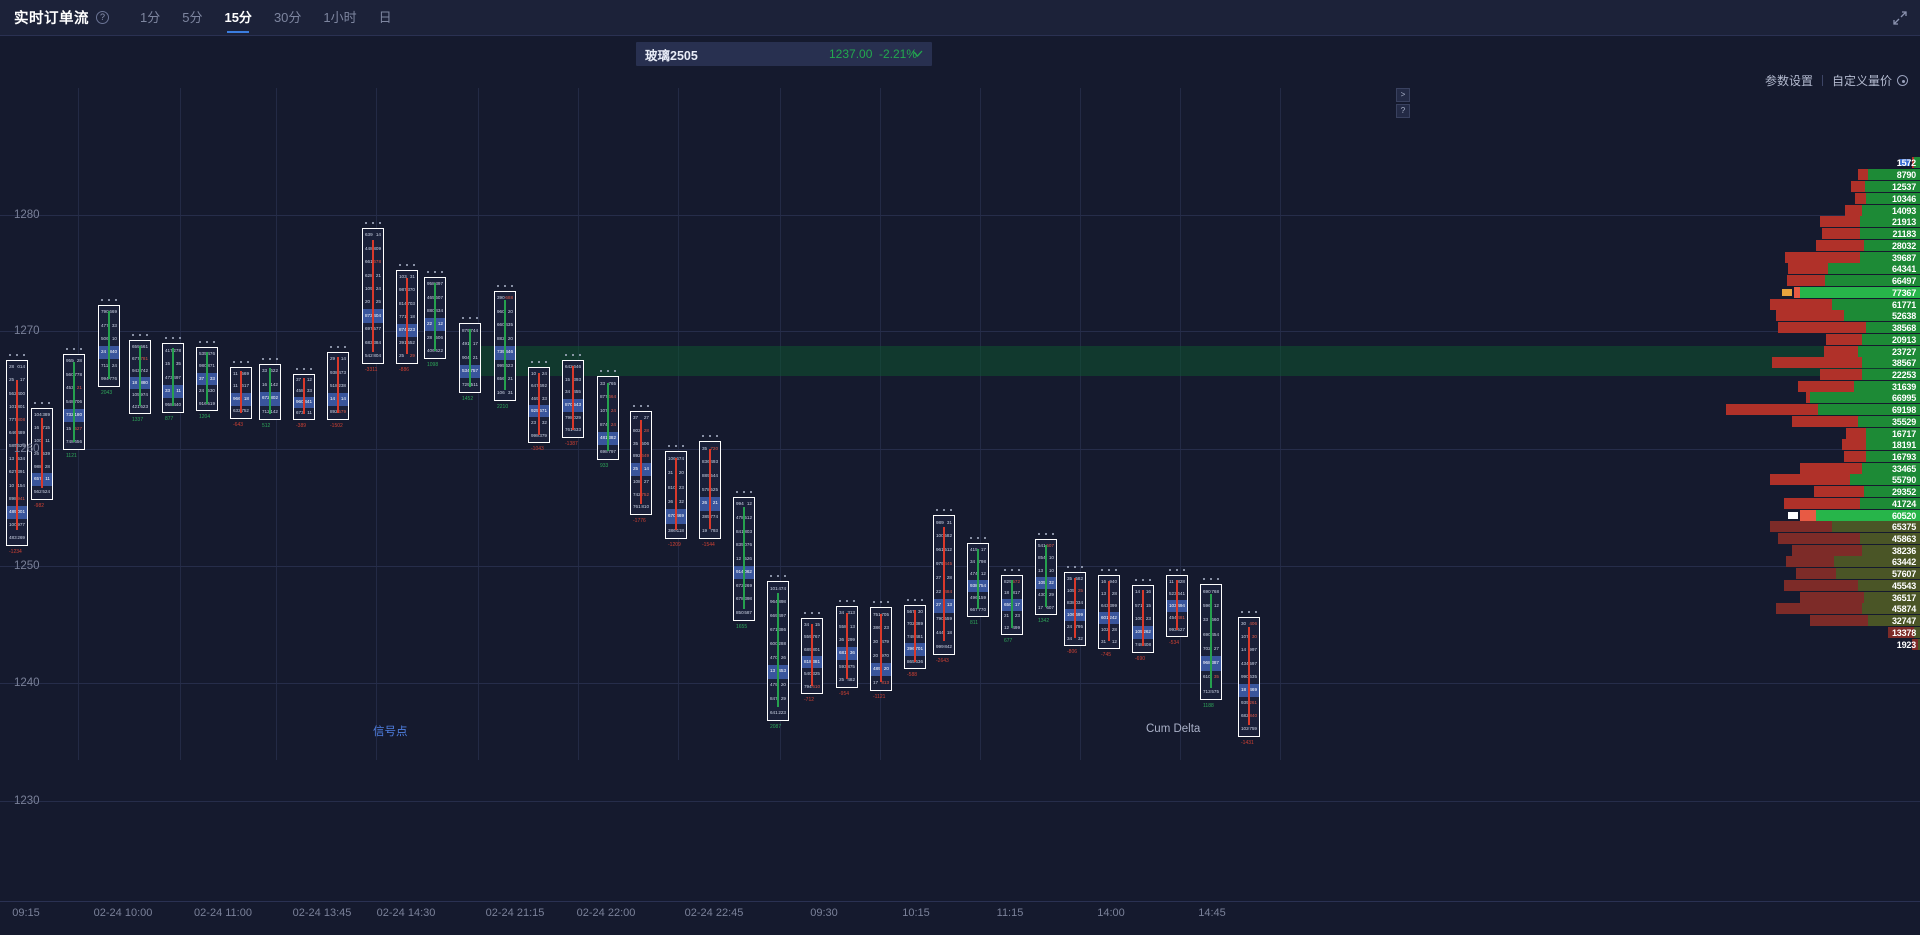  I want to click on volume-profile-row: 45874, so click(1848, 608).